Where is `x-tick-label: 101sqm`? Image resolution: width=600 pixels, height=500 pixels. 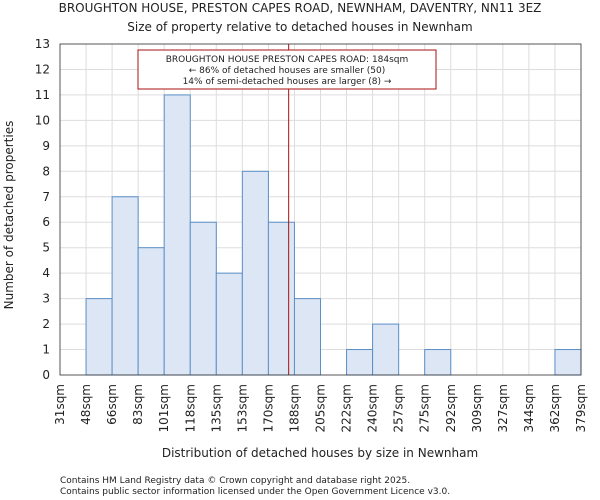 x-tick-label: 101sqm is located at coordinates (164, 408).